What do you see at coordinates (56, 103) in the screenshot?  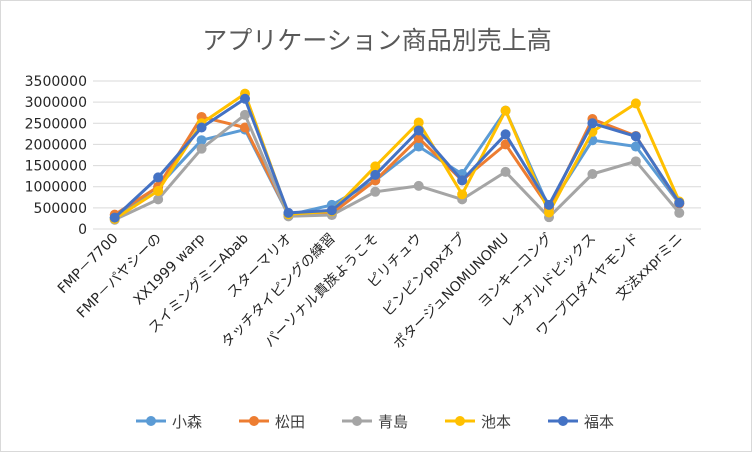 I see `y-tick-label: 3000000` at bounding box center [56, 103].